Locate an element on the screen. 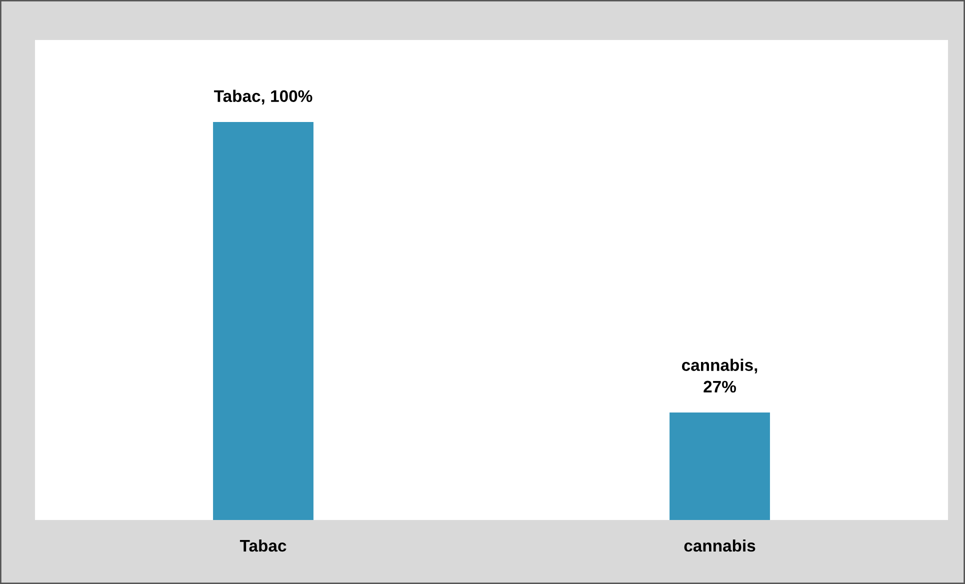  data-label: cannabis, 27% is located at coordinates (720, 375).